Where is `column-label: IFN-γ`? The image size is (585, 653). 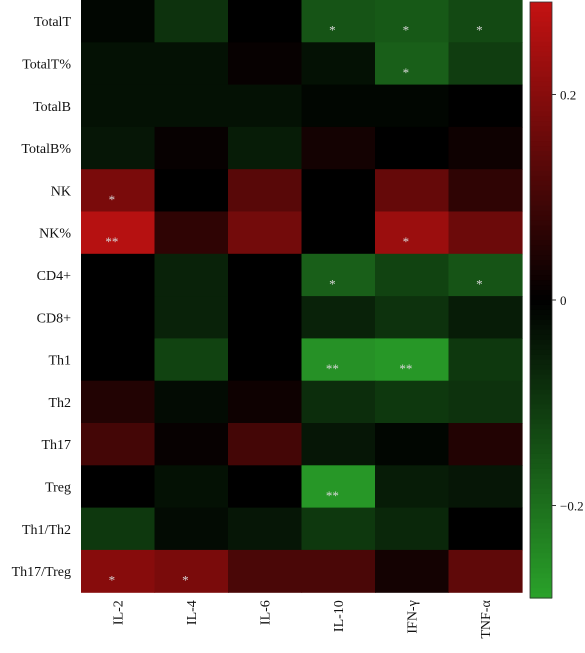 column-label: IFN-γ is located at coordinates (413, 616).